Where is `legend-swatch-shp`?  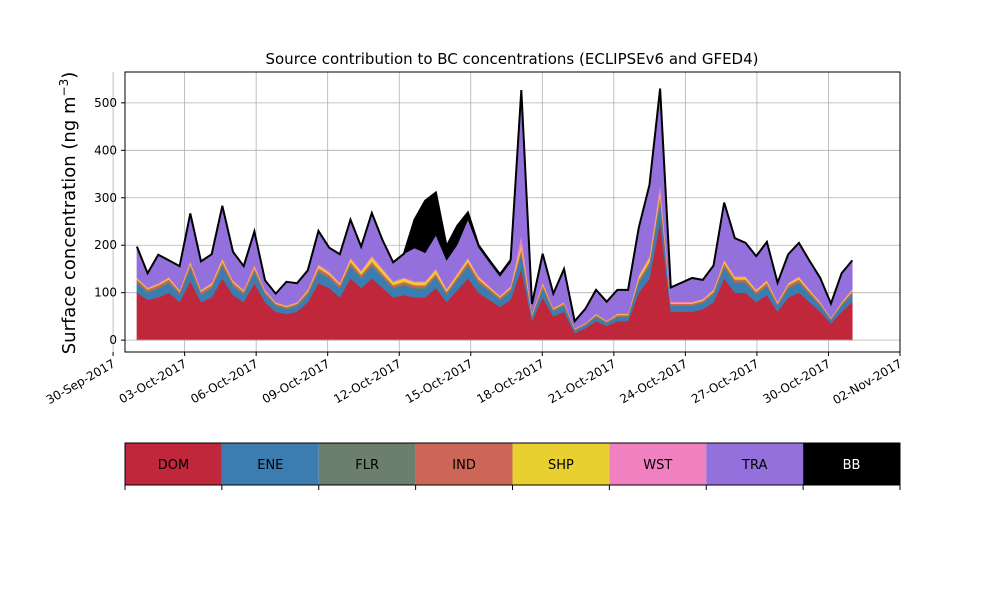
legend-swatch-shp is located at coordinates (561, 464).